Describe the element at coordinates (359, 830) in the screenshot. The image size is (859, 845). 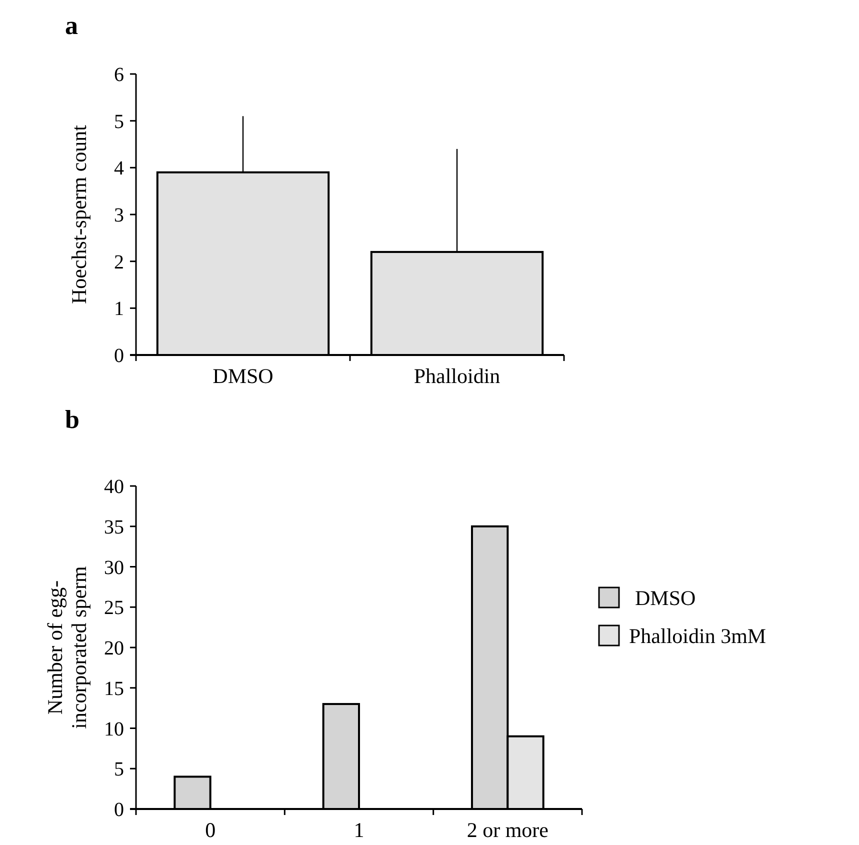
I see `x-tick-label: 1` at that location.